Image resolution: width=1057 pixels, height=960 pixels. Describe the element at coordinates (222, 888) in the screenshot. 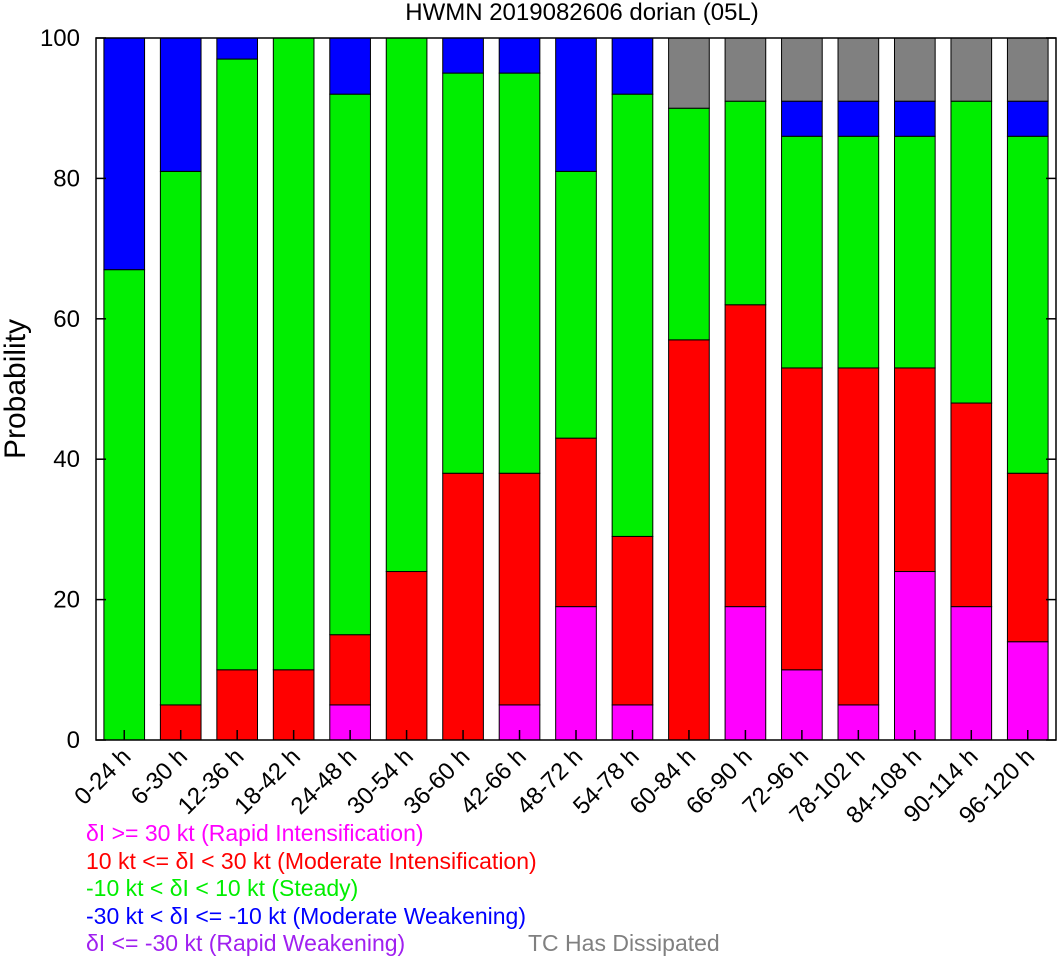

I see `legend-item-steady: -10 kt < δI < 10 kt (Steady)` at that location.